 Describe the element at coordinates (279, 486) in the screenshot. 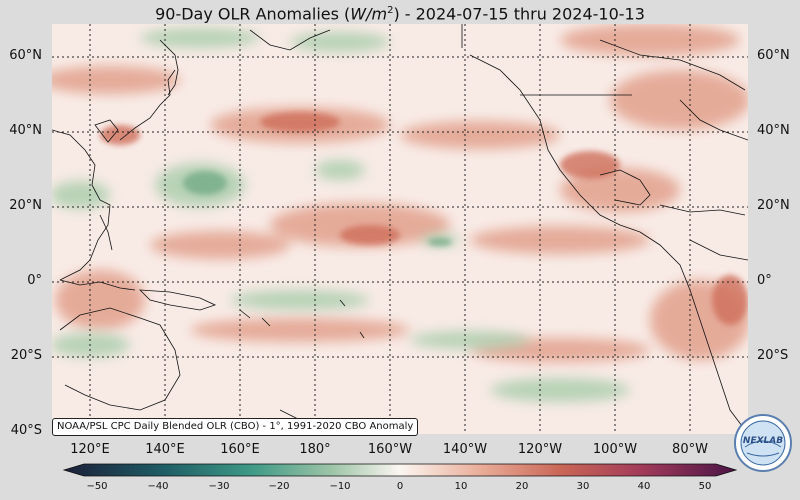

I see `colorbar-tick: −20` at that location.